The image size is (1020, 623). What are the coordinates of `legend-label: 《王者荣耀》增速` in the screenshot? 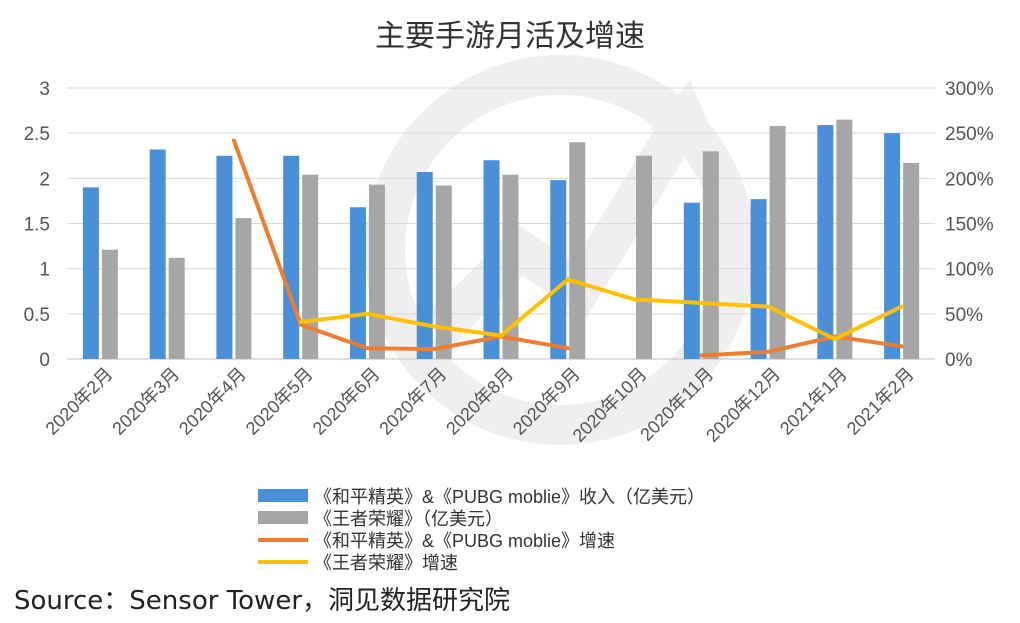 It's located at (386, 563).